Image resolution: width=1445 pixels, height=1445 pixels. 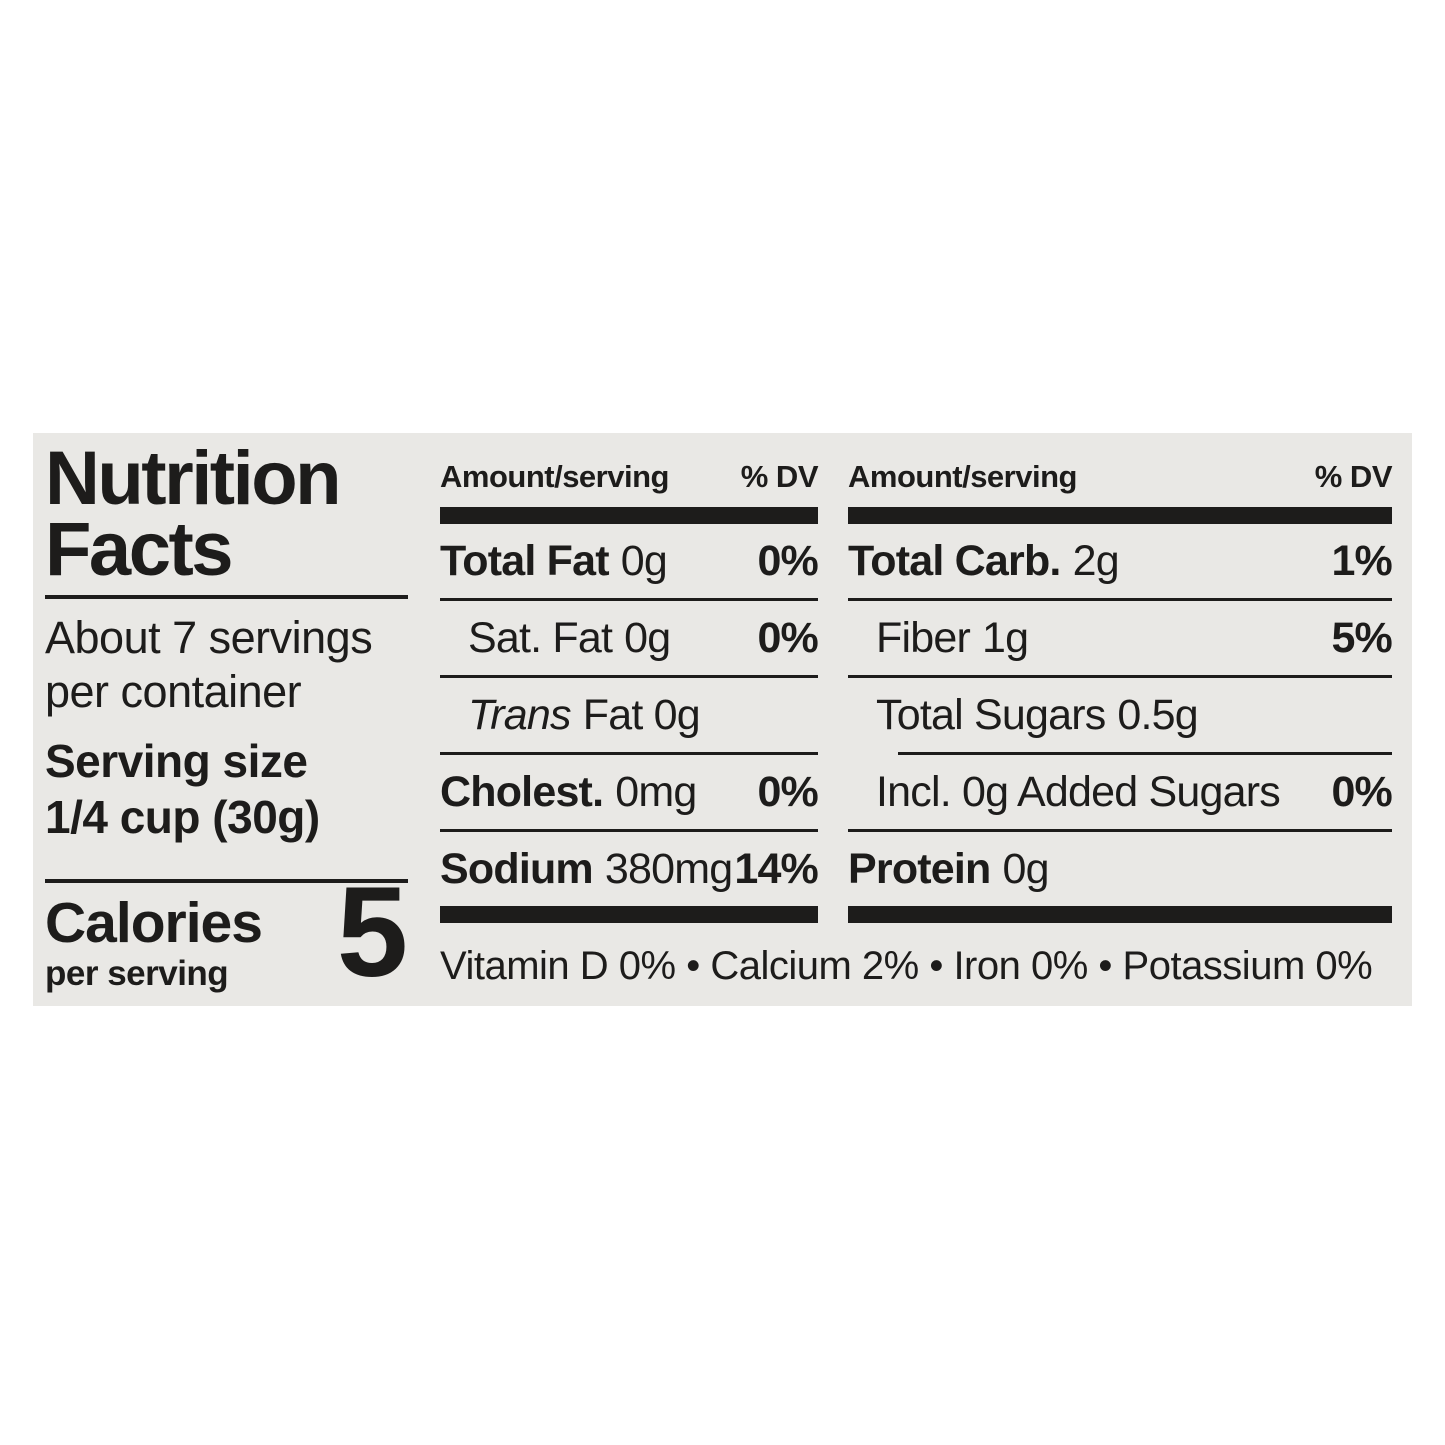 What do you see at coordinates (226, 881) in the screenshot?
I see `calories-divider` at bounding box center [226, 881].